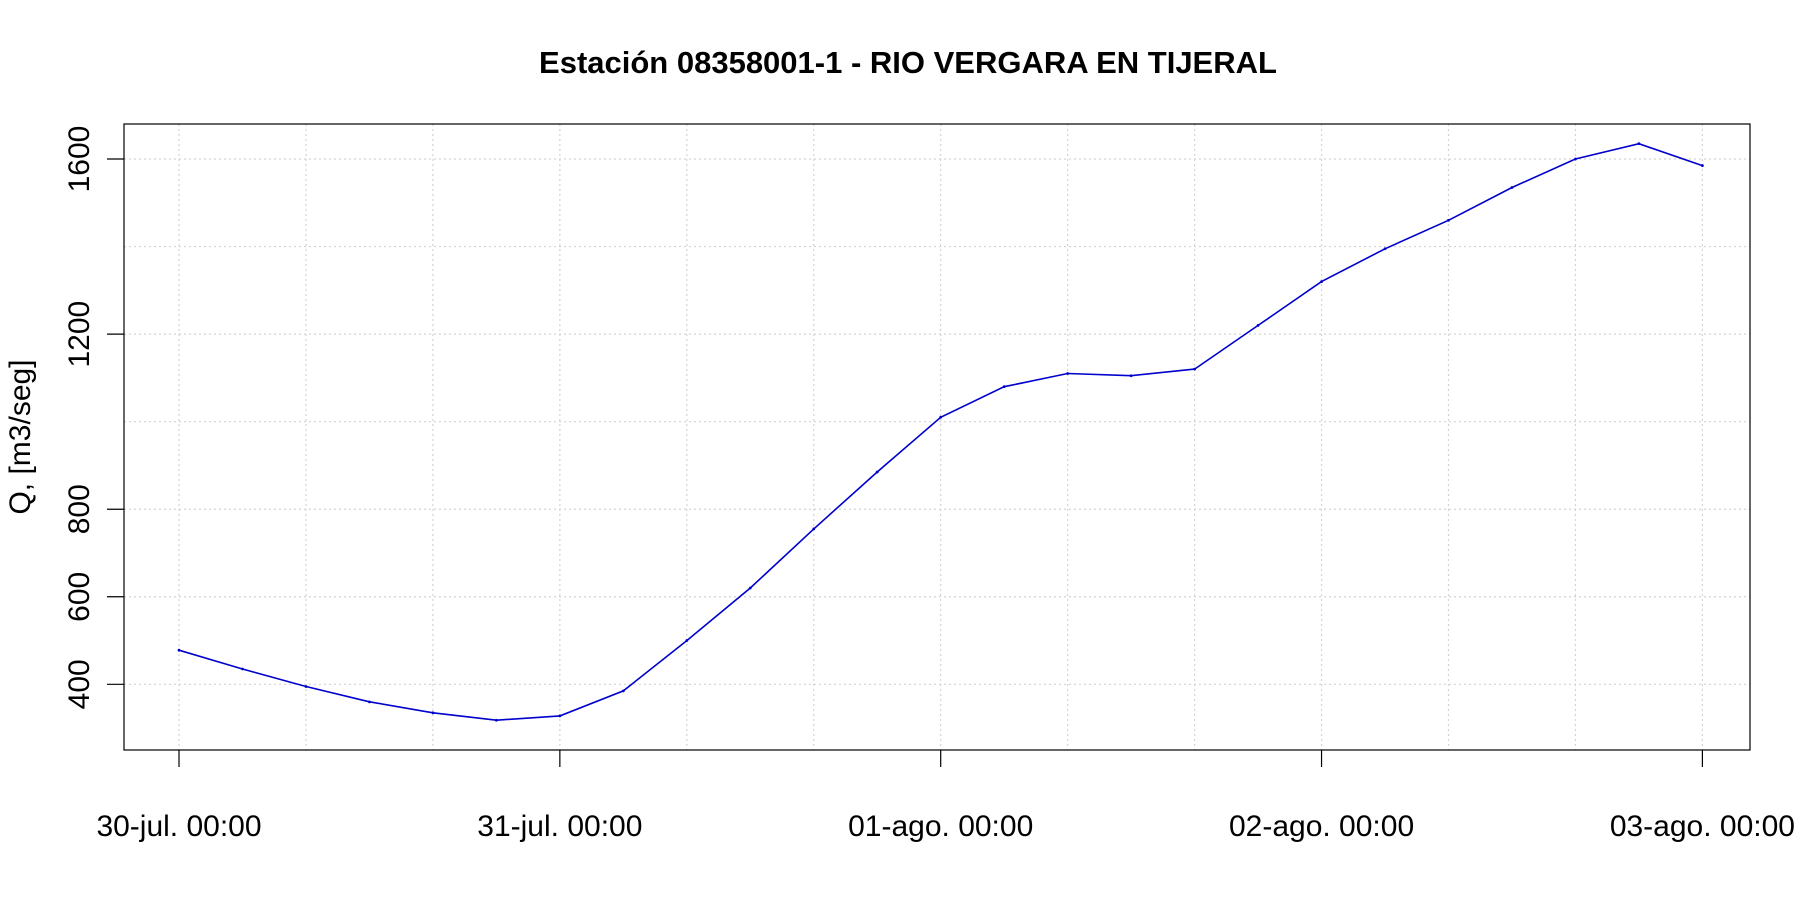  What do you see at coordinates (178, 826) in the screenshot?
I see `x-tick-label: 30-jul. 00:00` at bounding box center [178, 826].